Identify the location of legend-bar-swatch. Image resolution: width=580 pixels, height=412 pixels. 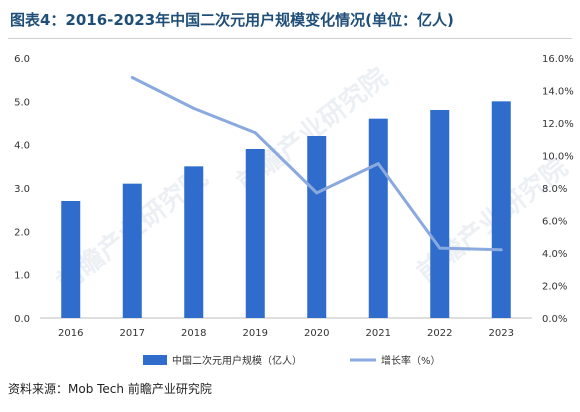
(155, 360).